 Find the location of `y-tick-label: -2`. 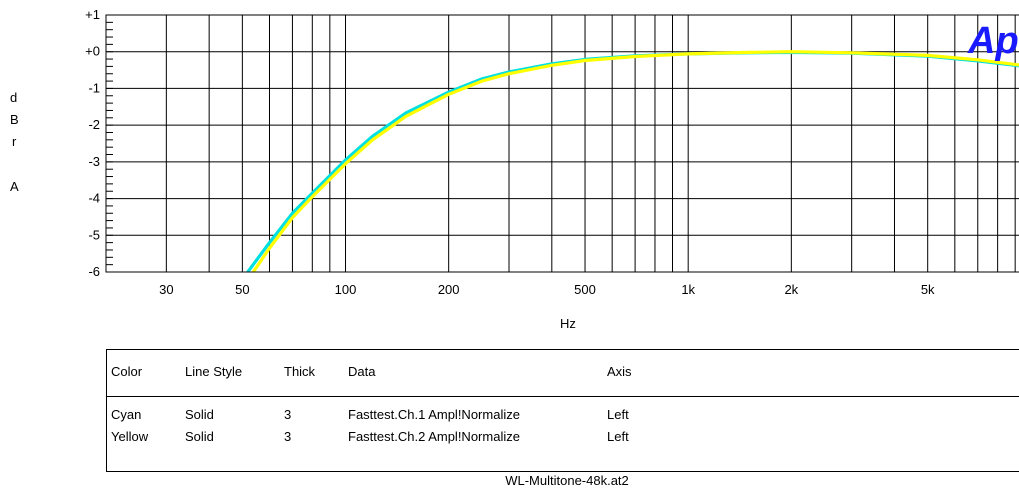

y-tick-label: -2 is located at coordinates (94, 124).